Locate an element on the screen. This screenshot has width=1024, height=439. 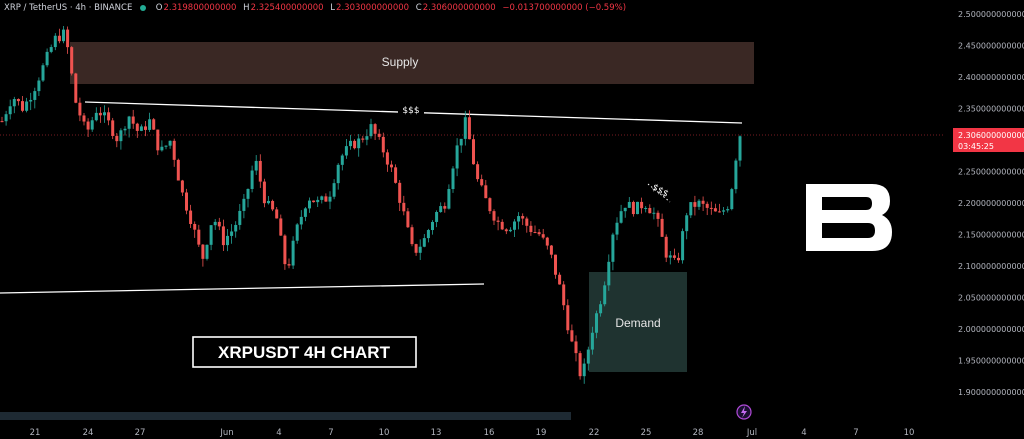
time-tick-label: 22 is located at coordinates (594, 433).